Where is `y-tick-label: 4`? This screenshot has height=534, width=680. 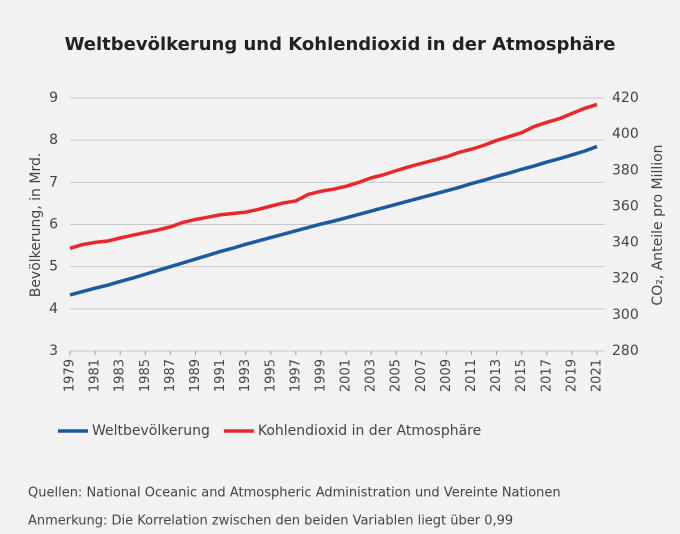 y-tick-label: 4 is located at coordinates (53, 309).